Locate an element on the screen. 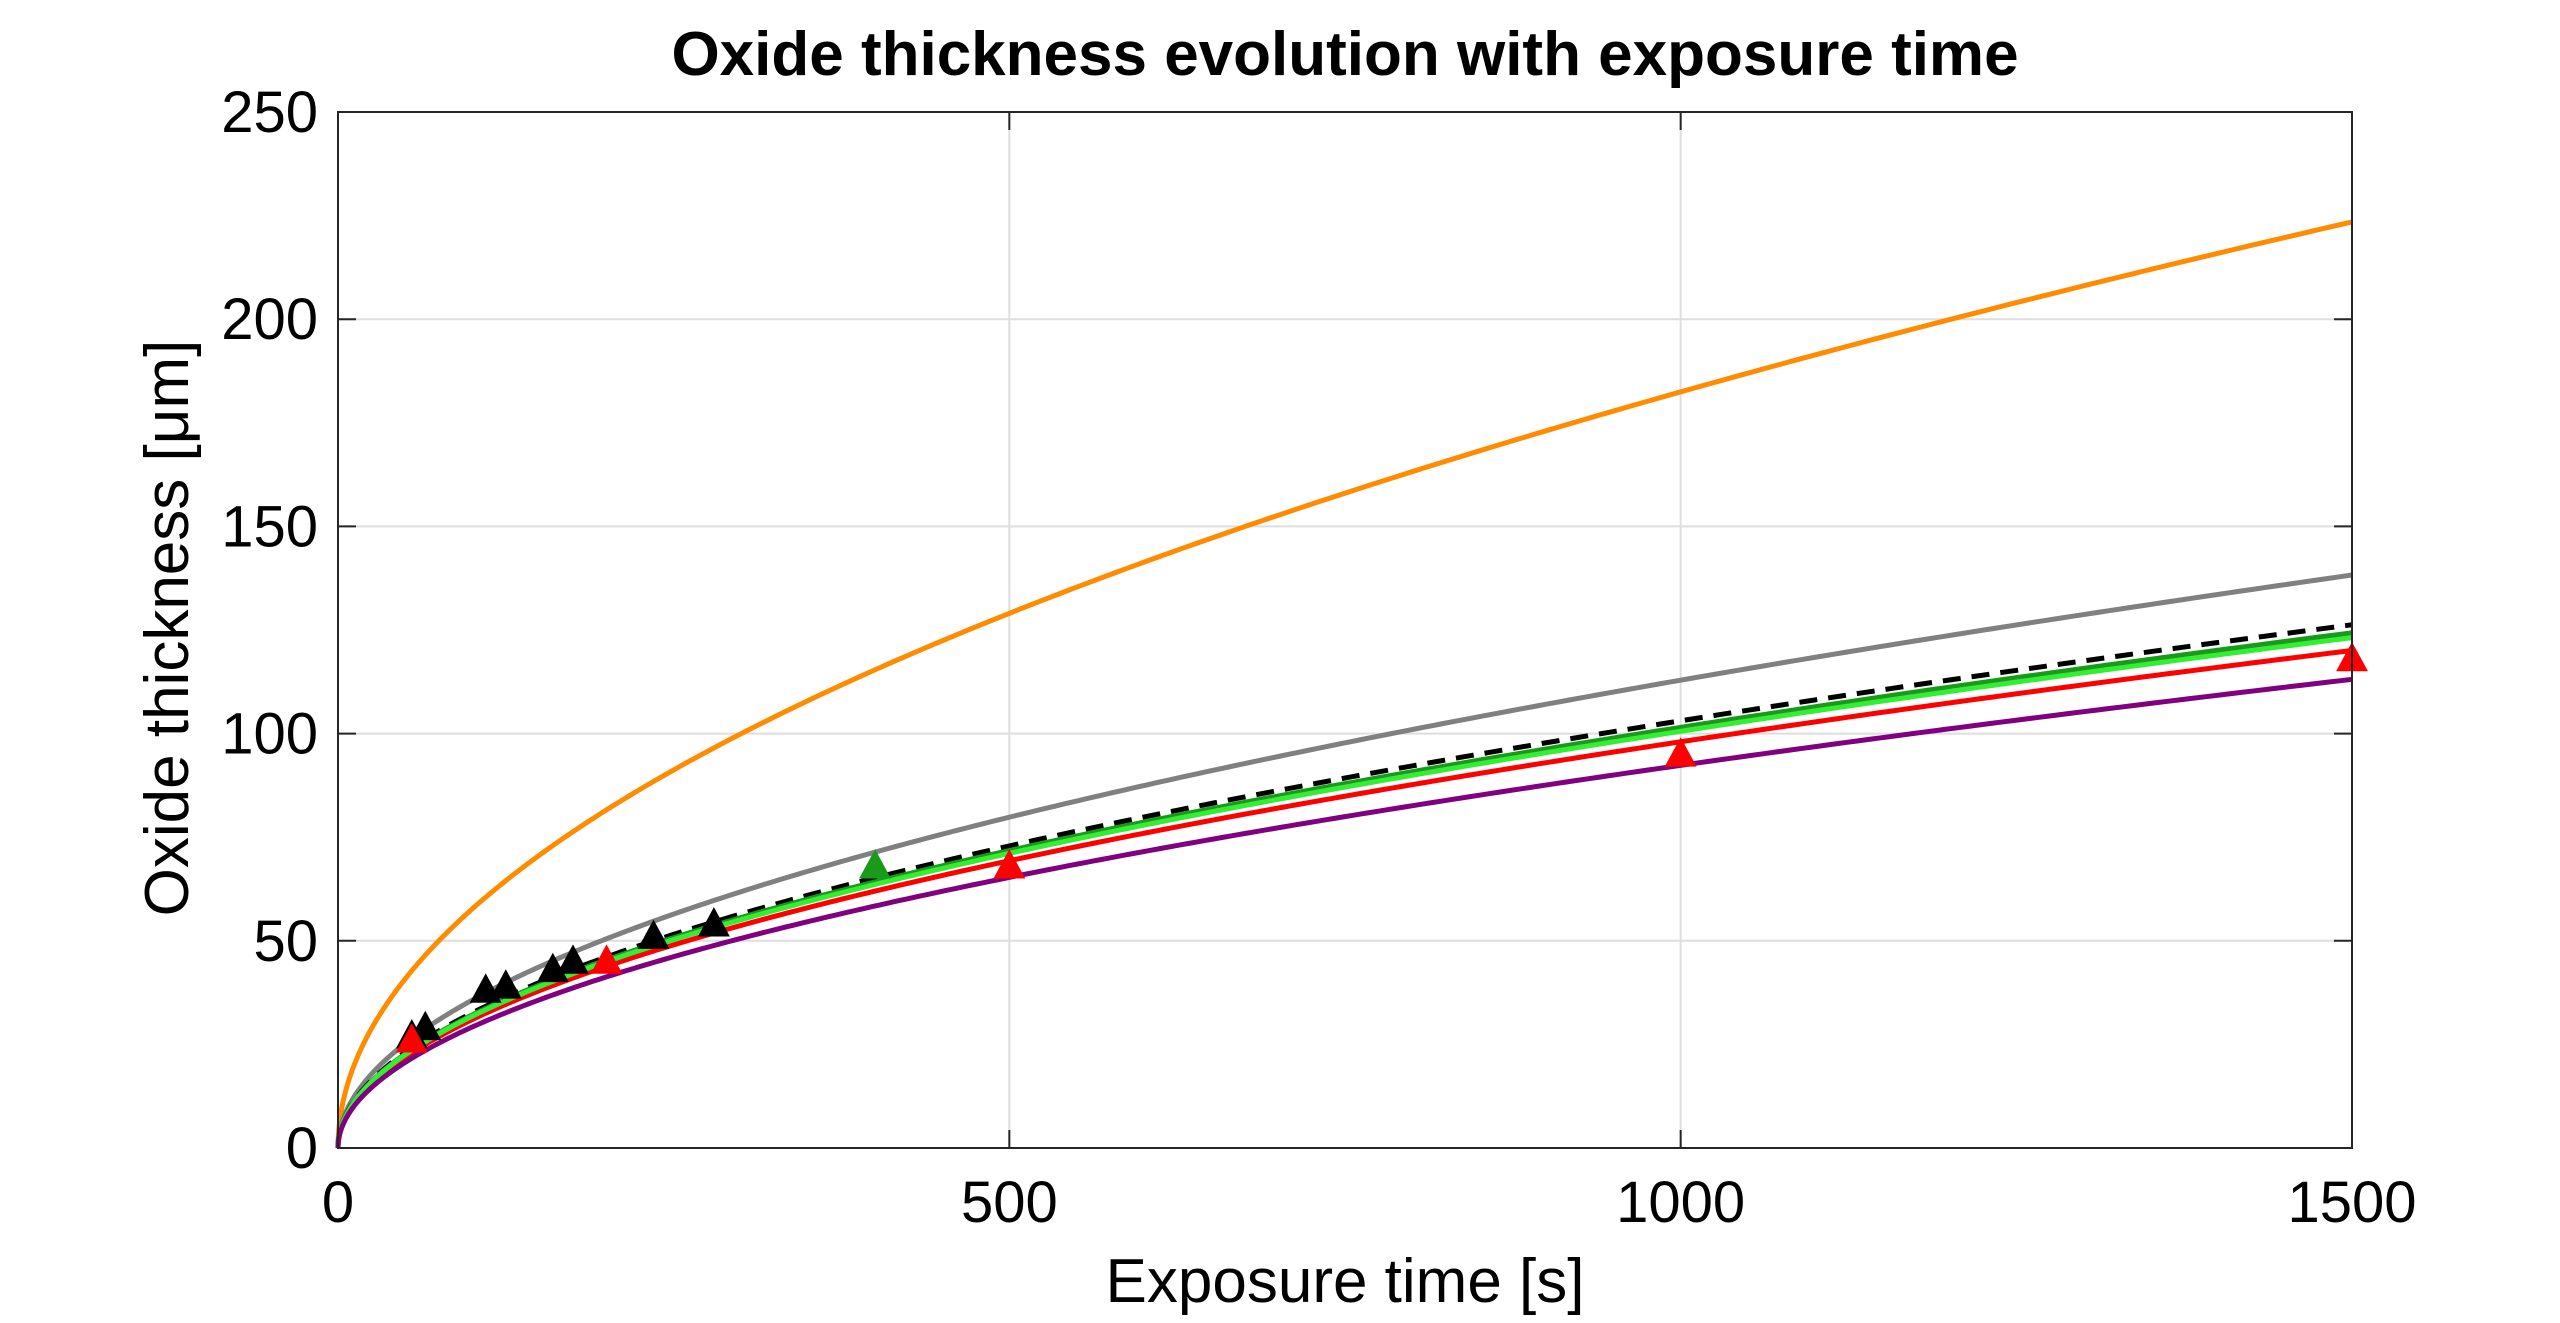 Image resolution: width=2560 pixels, height=1323 pixels. x-tick-label: 500 is located at coordinates (1009, 1202).